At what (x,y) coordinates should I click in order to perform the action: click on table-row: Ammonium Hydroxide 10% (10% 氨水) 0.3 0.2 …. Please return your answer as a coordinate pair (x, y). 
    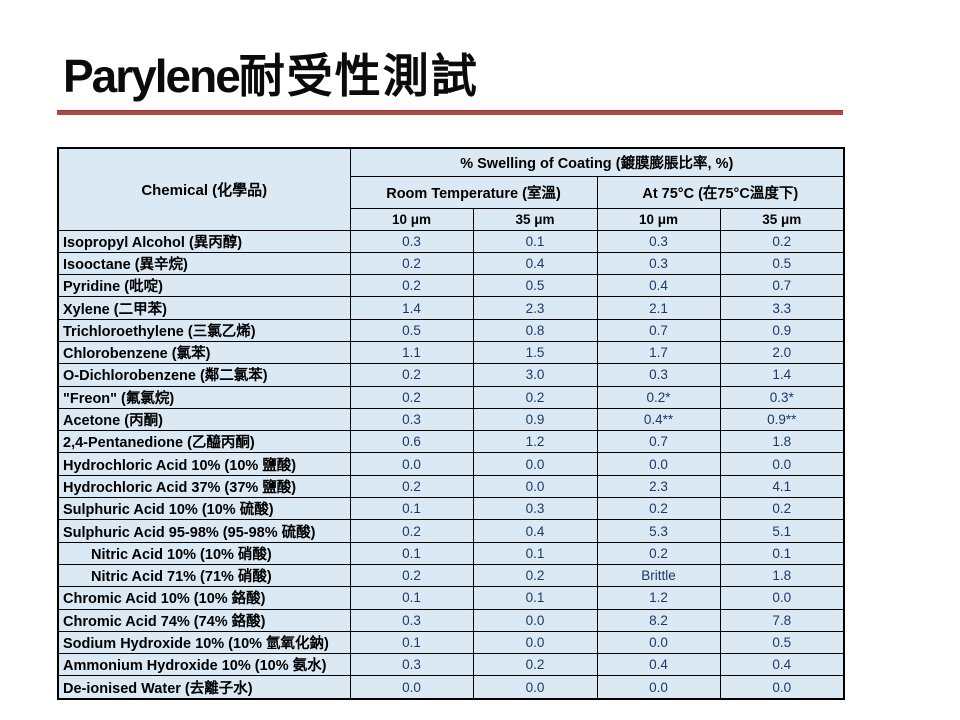
    Looking at the image, I should click on (451, 665).